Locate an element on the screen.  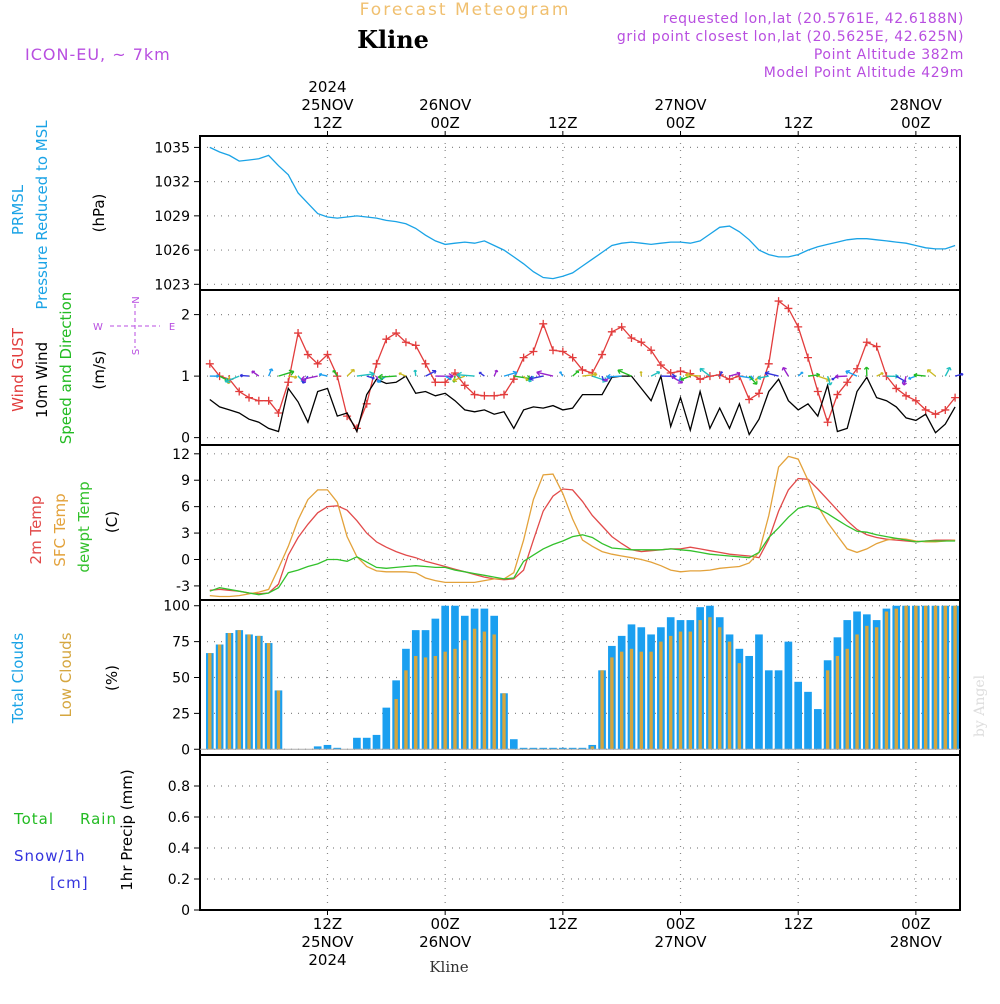
ytick-label: 0.4 is located at coordinates (179, 849).